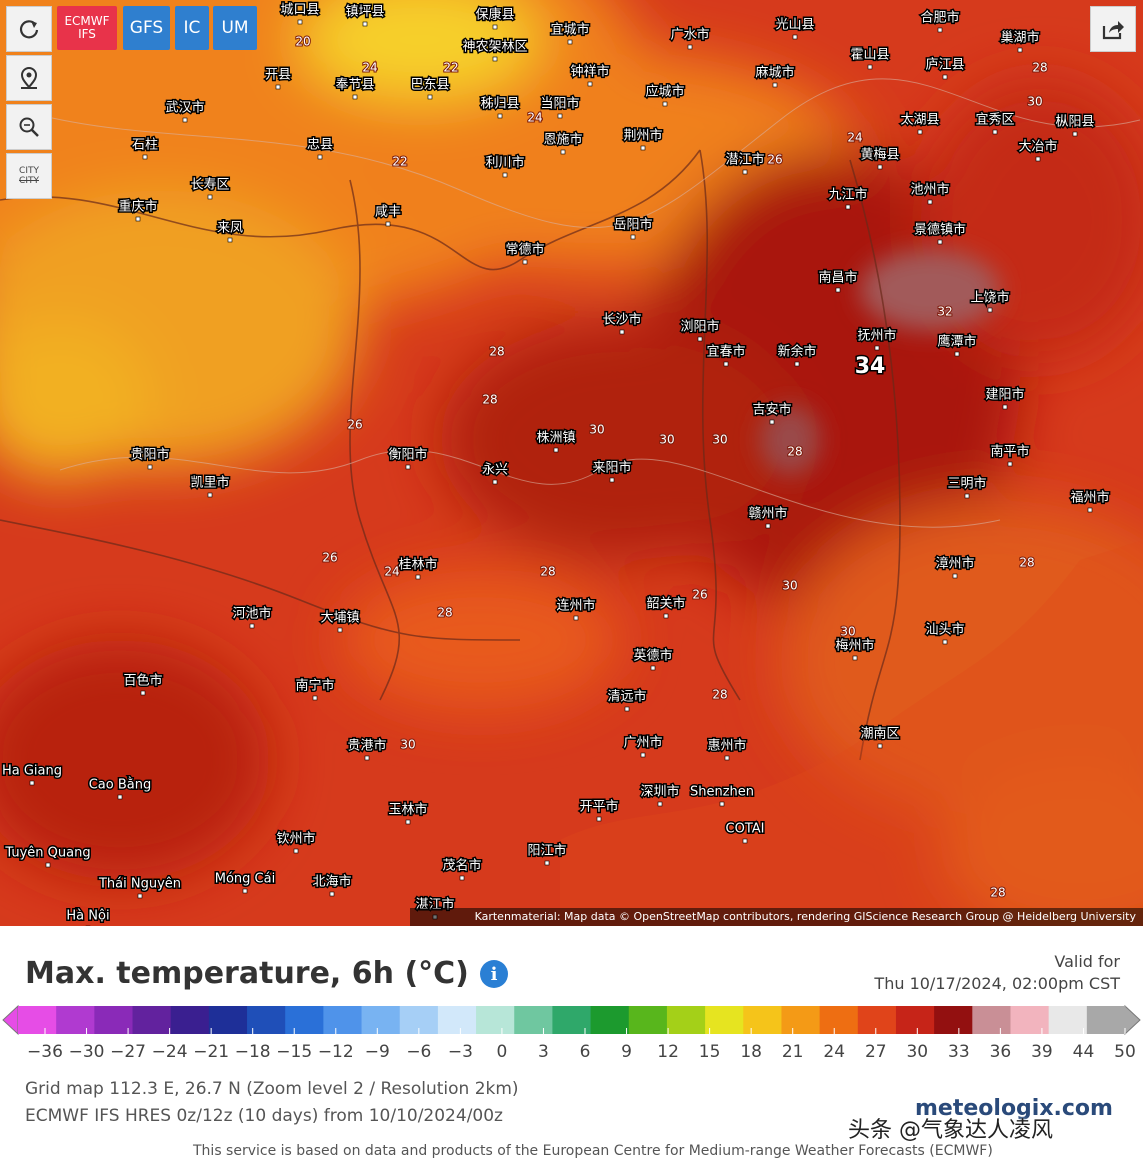 This screenshot has height=1165, width=1143. I want to click on scale-label: −15, so click(294, 1052).